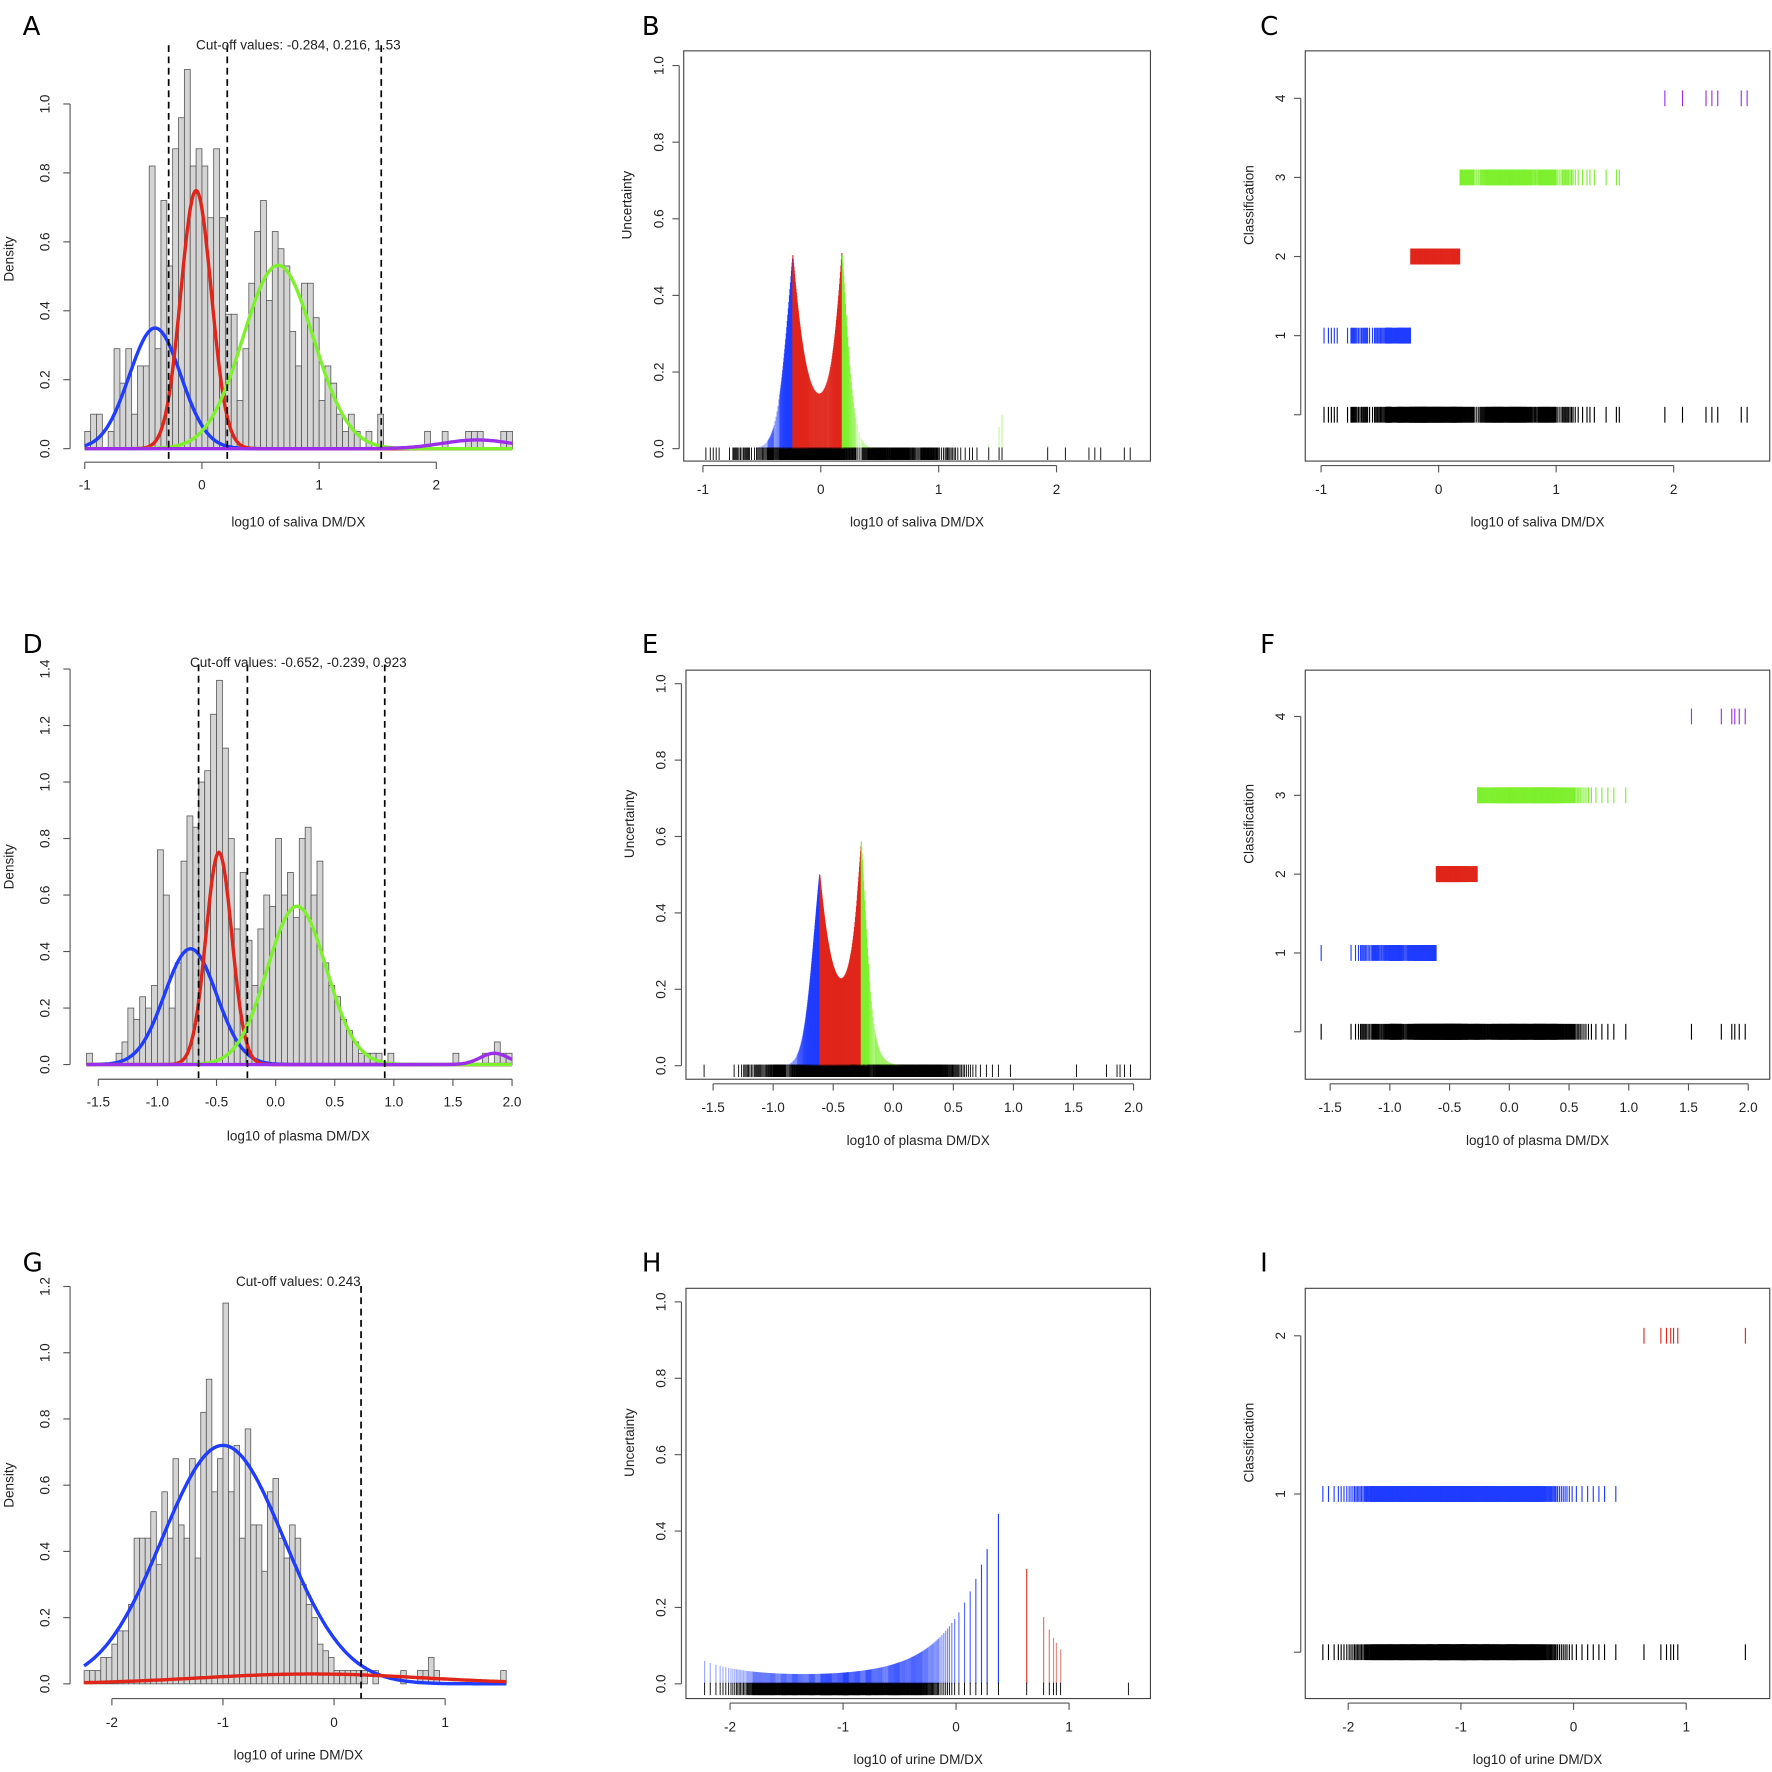 This screenshot has height=1772, width=1772. Describe the element at coordinates (54, 866) in the screenshot. I see `y-axis: 0.0 0.2 0.4 0.6 0.8 1.0 1.2 1.4` at that location.